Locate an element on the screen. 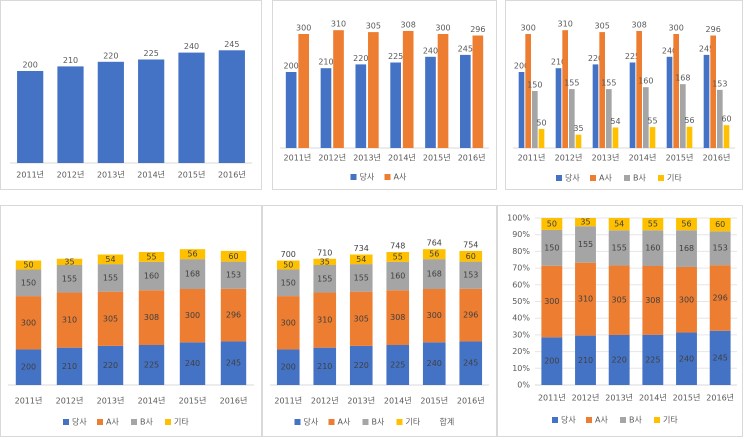  legend-label: A사 is located at coordinates (344, 422).